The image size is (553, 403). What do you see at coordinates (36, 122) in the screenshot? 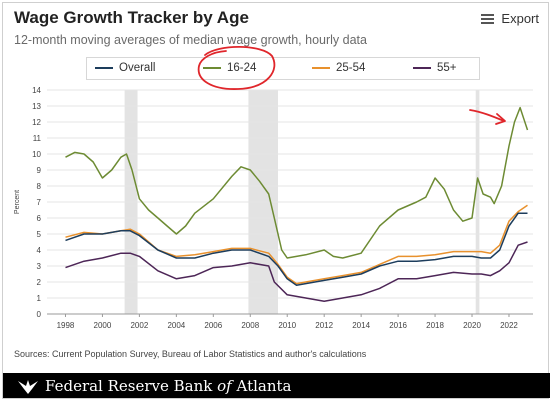
I see `y-tick-label: 12` at bounding box center [36, 122].